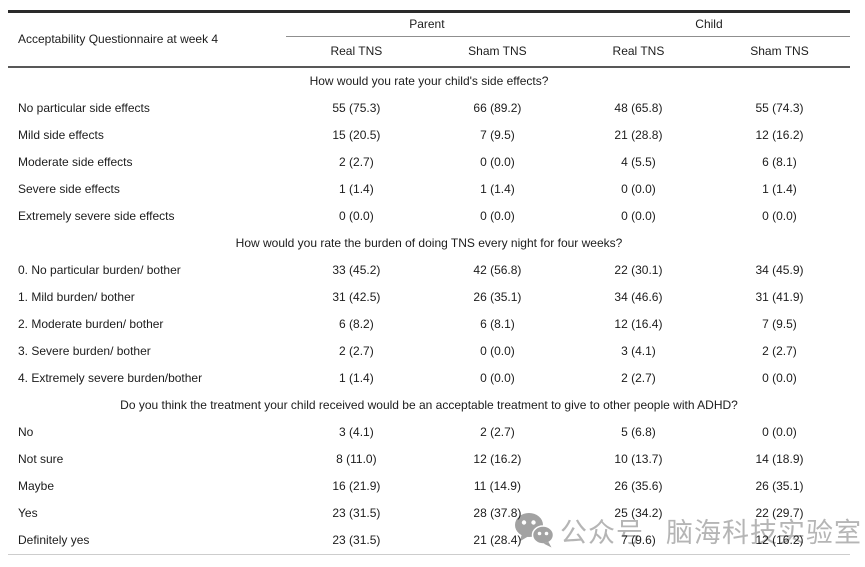 The width and height of the screenshot is (865, 567). I want to click on table-row: No 3 (4.1) 2 (2.7) 5 (6.8) 0 (0.0), so click(429, 432).